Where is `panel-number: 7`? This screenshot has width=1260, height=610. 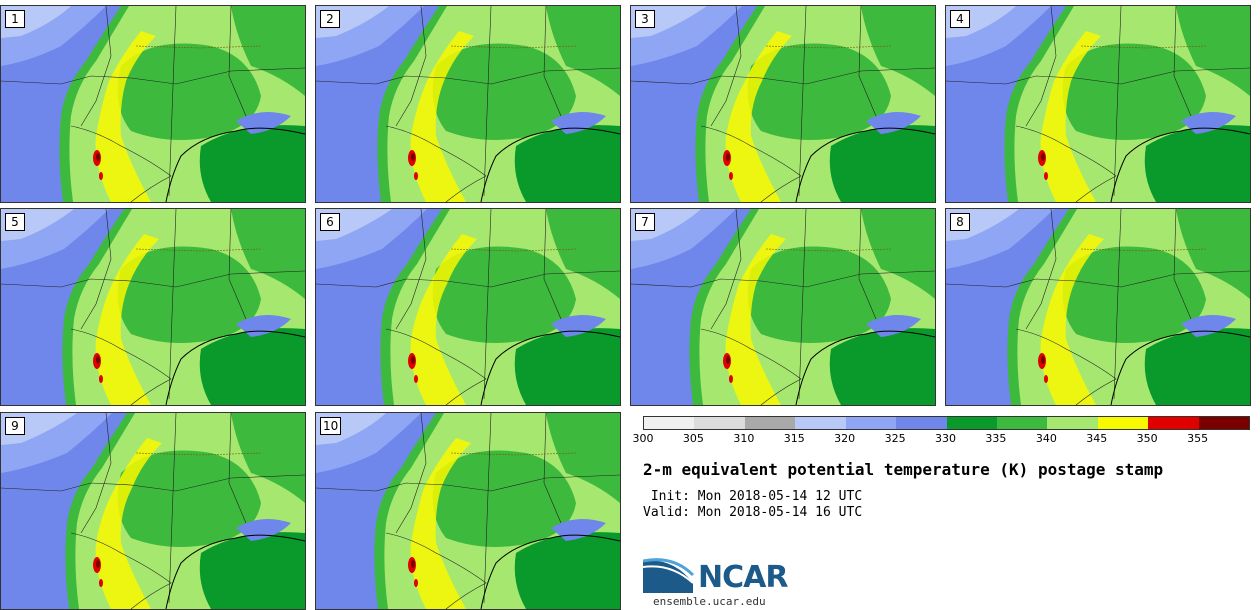 panel-number: 7 is located at coordinates (645, 222).